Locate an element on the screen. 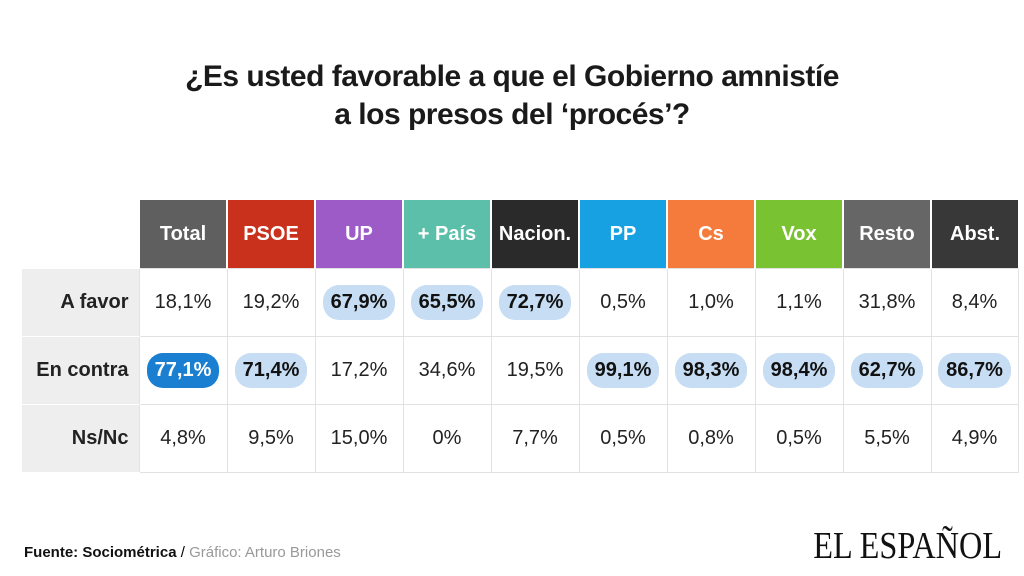  value-label: 19,2% is located at coordinates (271, 302).